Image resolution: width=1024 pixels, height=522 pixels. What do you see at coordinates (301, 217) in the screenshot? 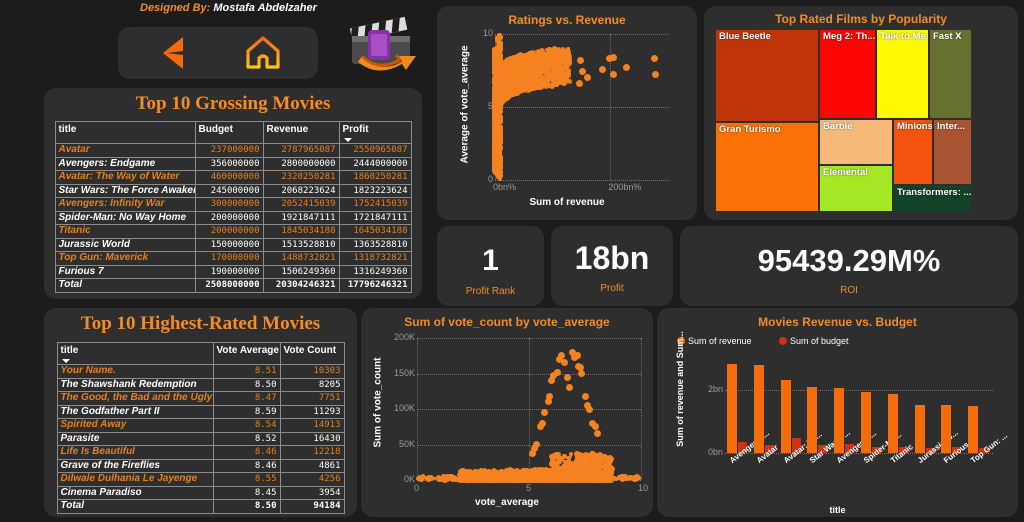
I see `cell-revenue: 1921847111` at bounding box center [301, 217].